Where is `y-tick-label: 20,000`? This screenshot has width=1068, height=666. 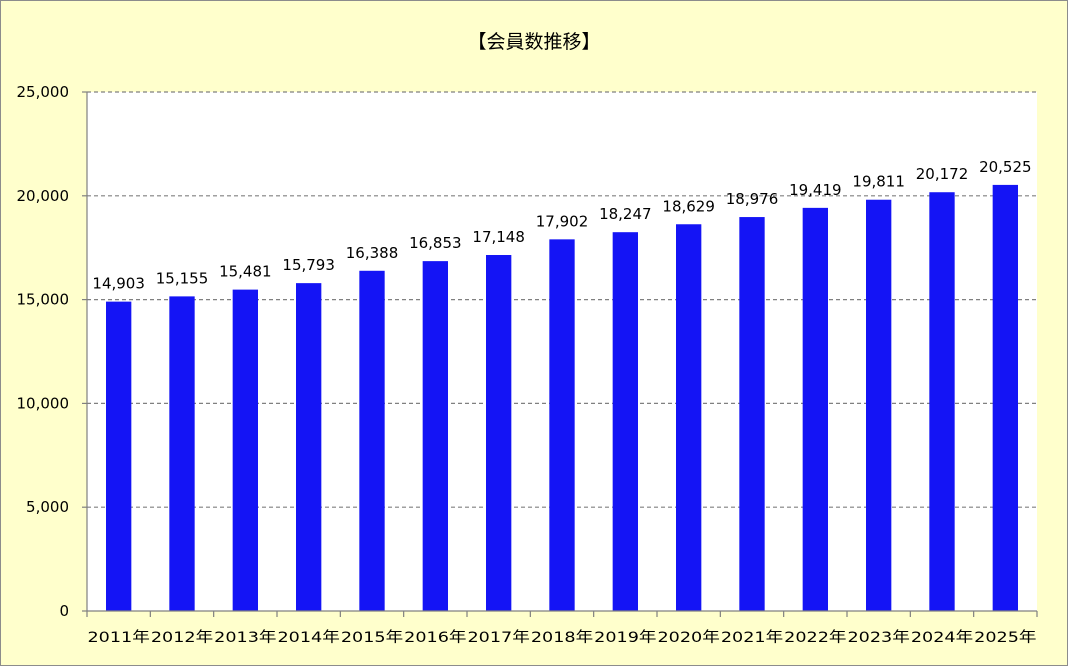
y-tick-label: 20,000 is located at coordinates (43, 196).